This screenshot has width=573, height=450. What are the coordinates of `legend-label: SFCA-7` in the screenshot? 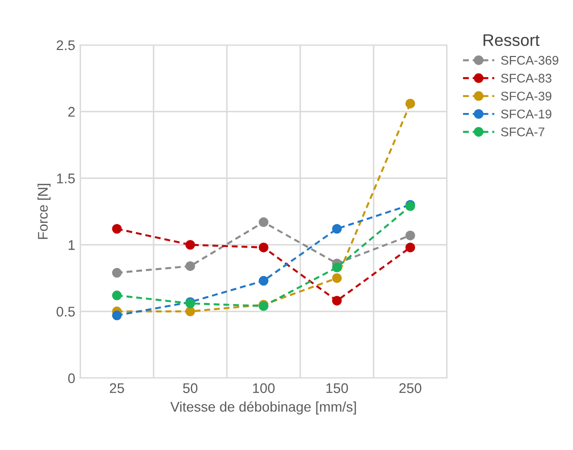 It's located at (522, 131).